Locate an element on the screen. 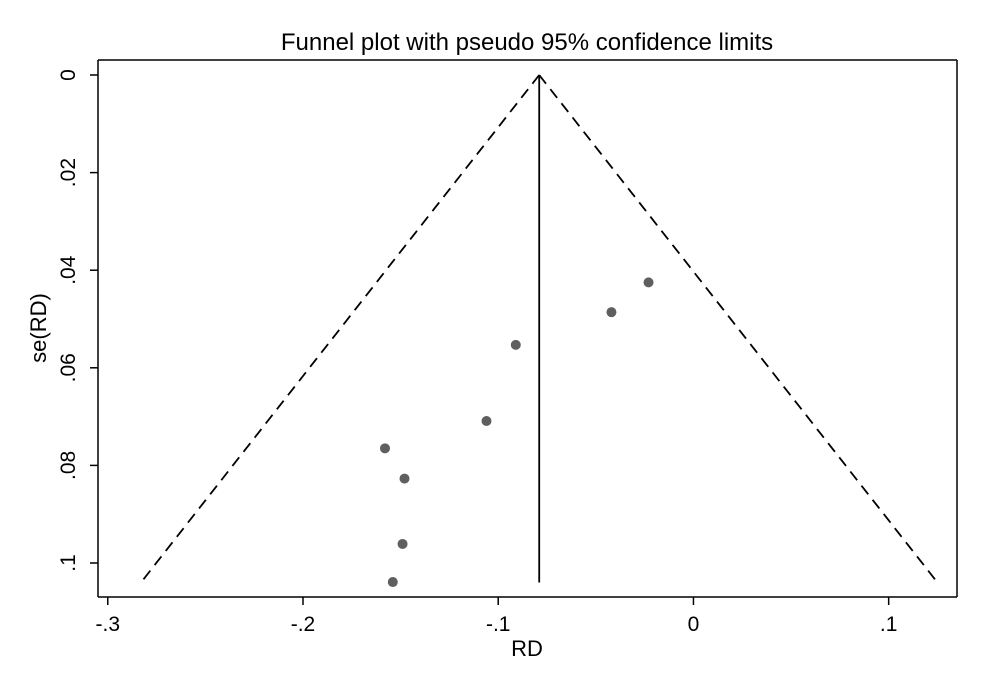 The width and height of the screenshot is (983, 690). y-tick-label: .04 is located at coordinates (68, 270).